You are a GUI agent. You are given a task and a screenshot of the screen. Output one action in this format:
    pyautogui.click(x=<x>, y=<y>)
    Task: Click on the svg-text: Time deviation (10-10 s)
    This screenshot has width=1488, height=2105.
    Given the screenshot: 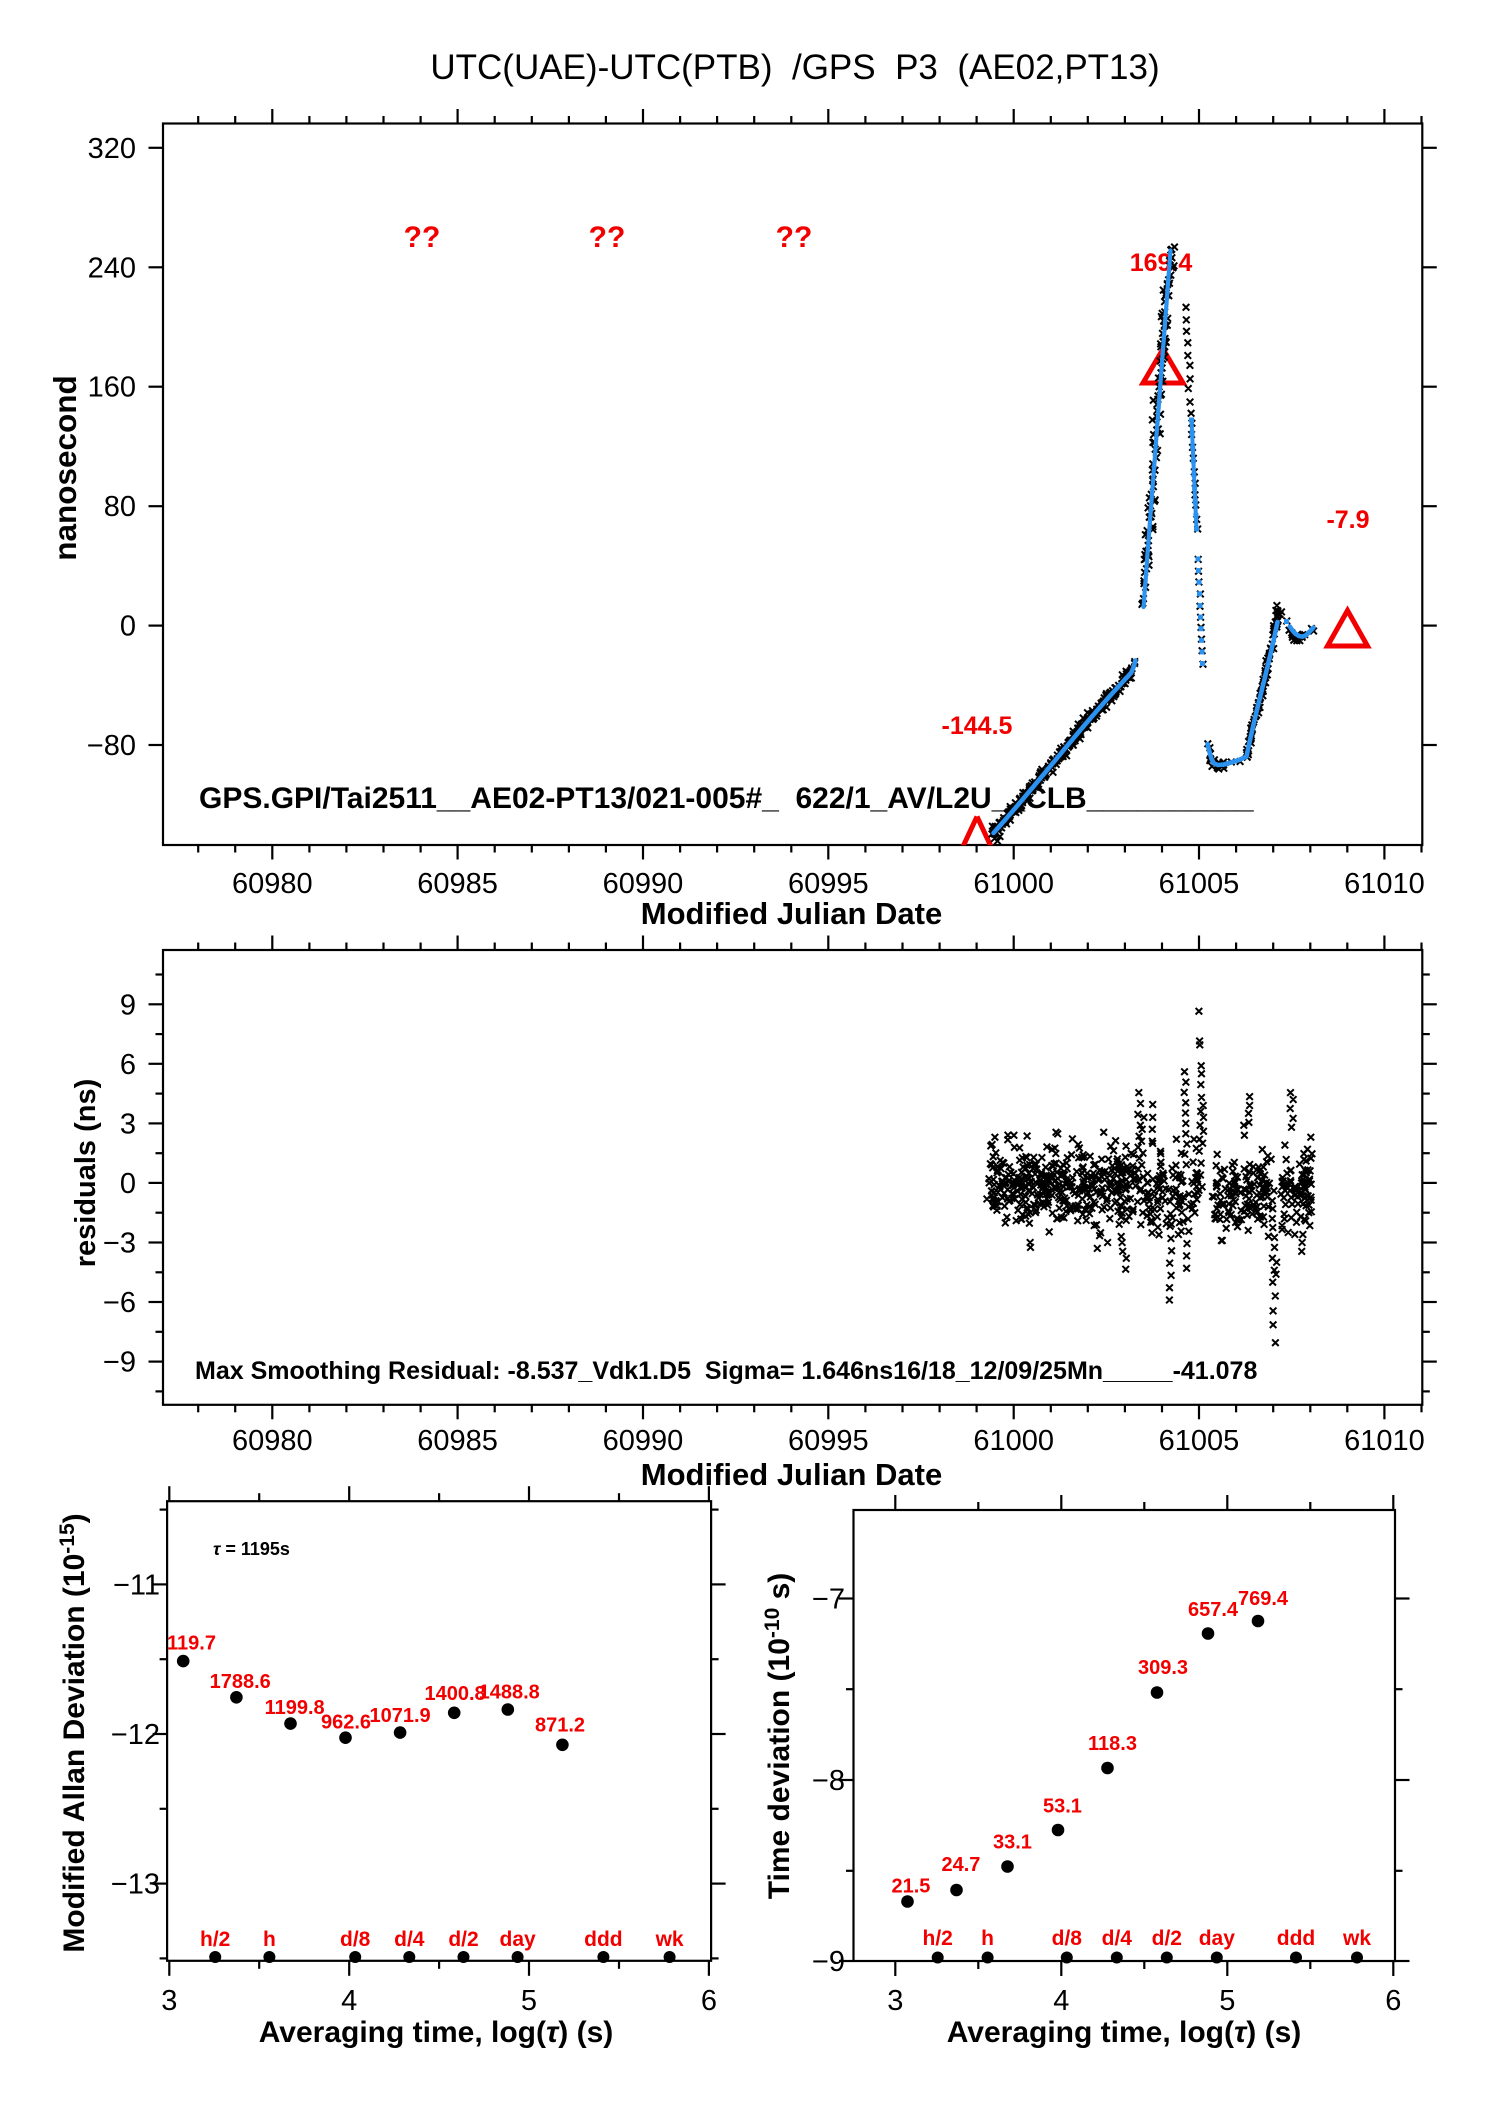 What is the action you would take?
    pyautogui.click(x=778, y=1736)
    